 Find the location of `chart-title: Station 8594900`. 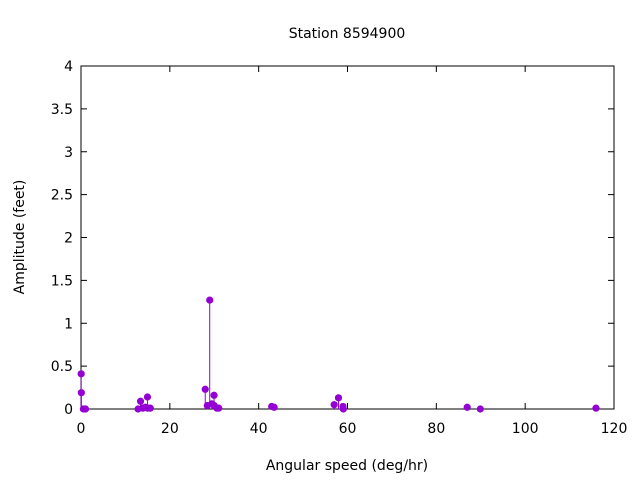

chart-title: Station 8594900 is located at coordinates (347, 34).